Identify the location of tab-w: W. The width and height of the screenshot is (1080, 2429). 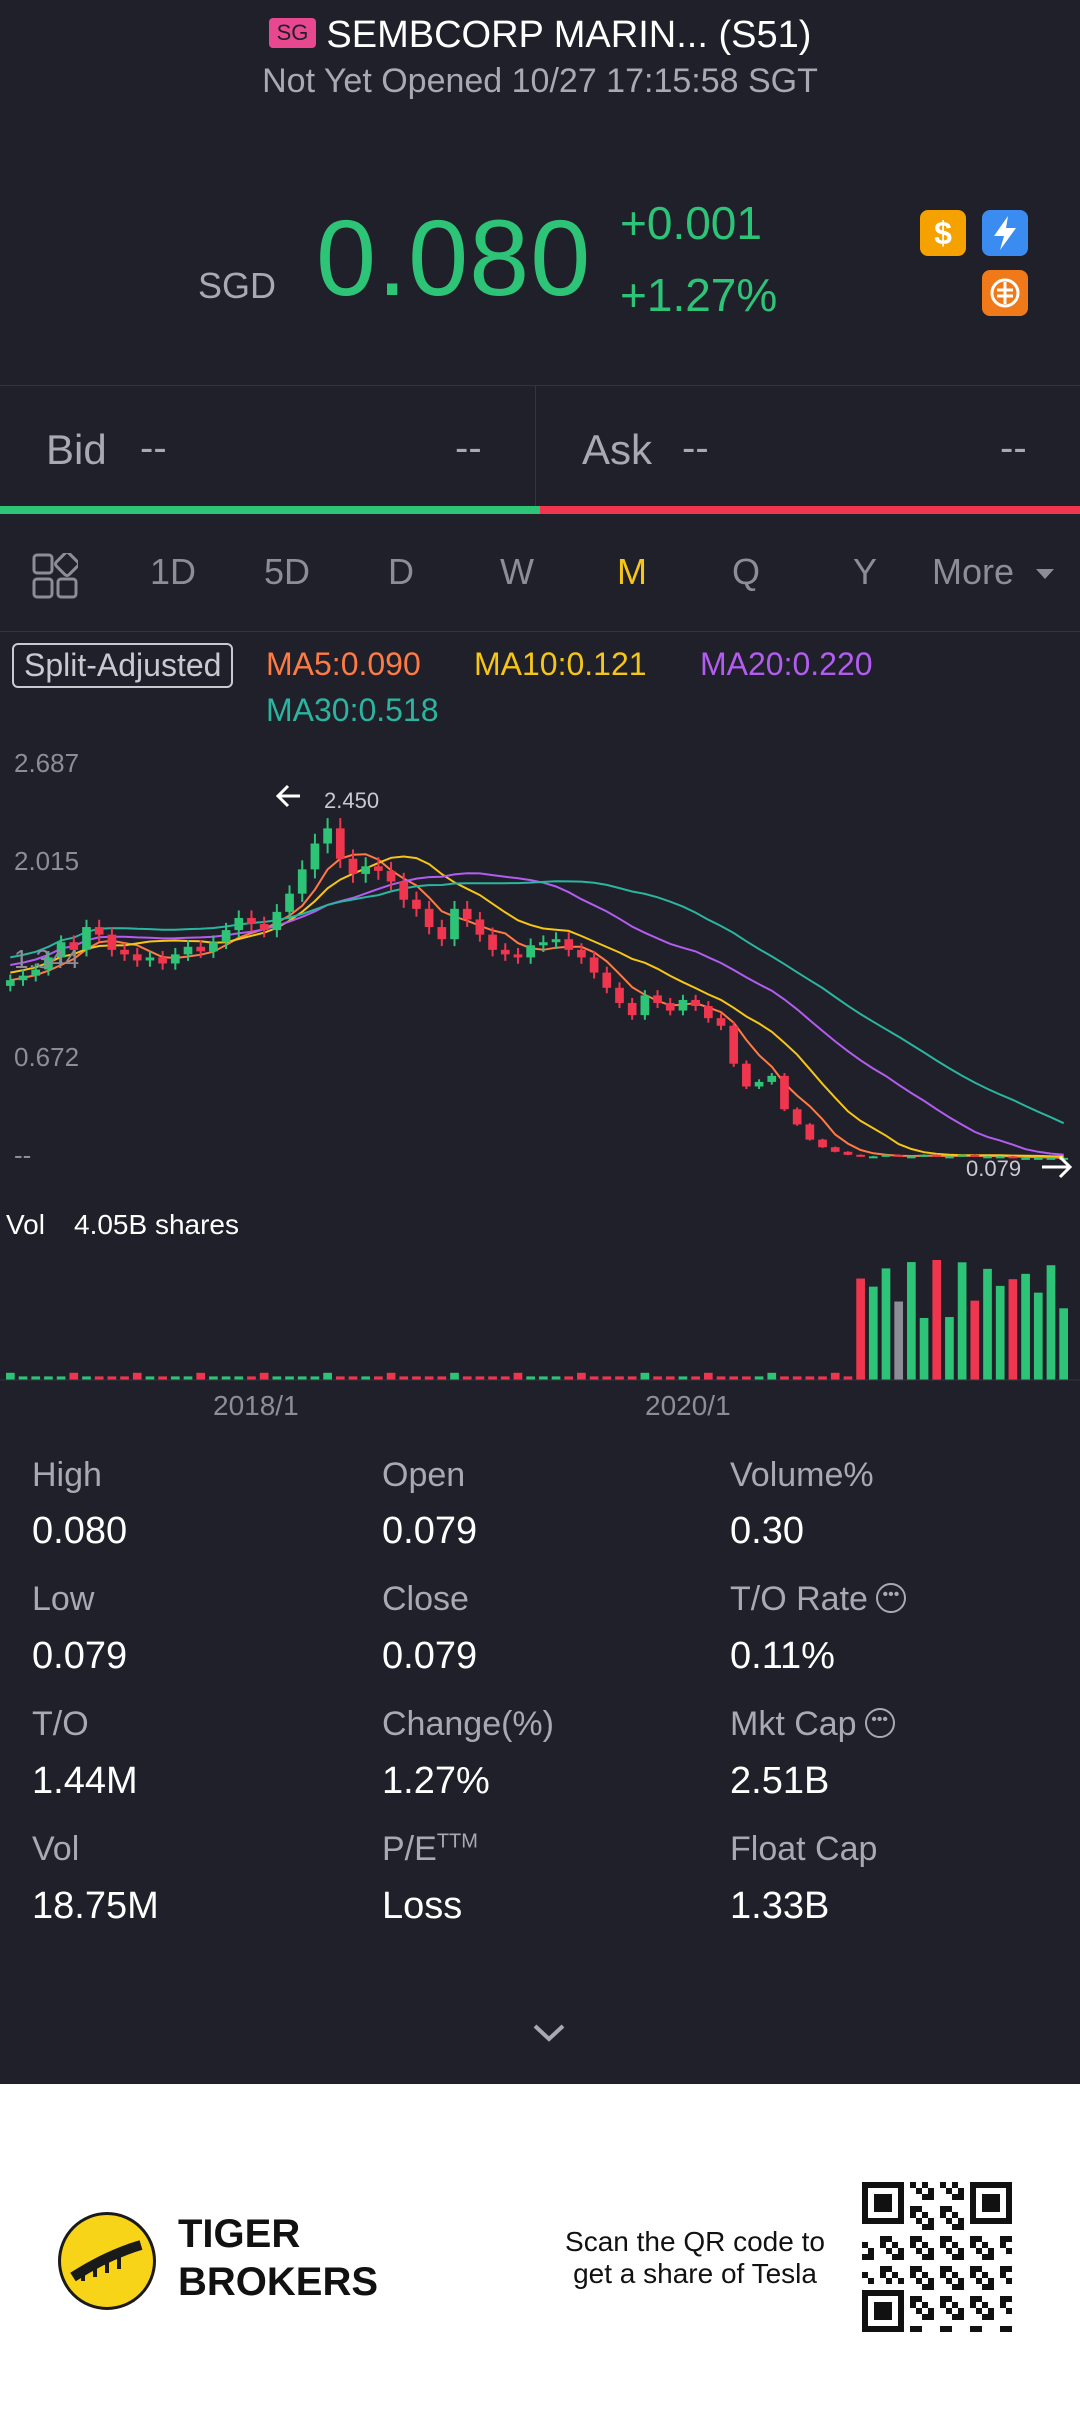
(517, 571).